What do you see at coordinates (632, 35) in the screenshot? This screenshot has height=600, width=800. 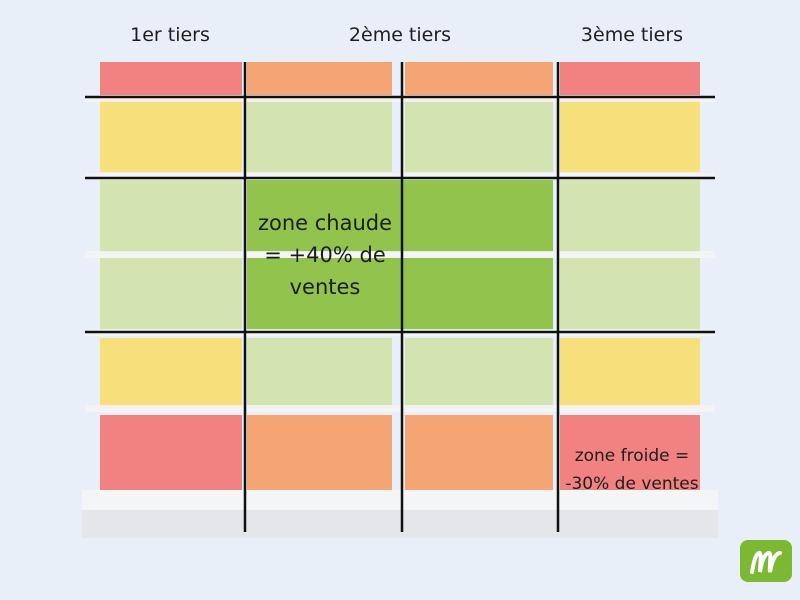 I see `column-header: 3ème tiers` at bounding box center [632, 35].